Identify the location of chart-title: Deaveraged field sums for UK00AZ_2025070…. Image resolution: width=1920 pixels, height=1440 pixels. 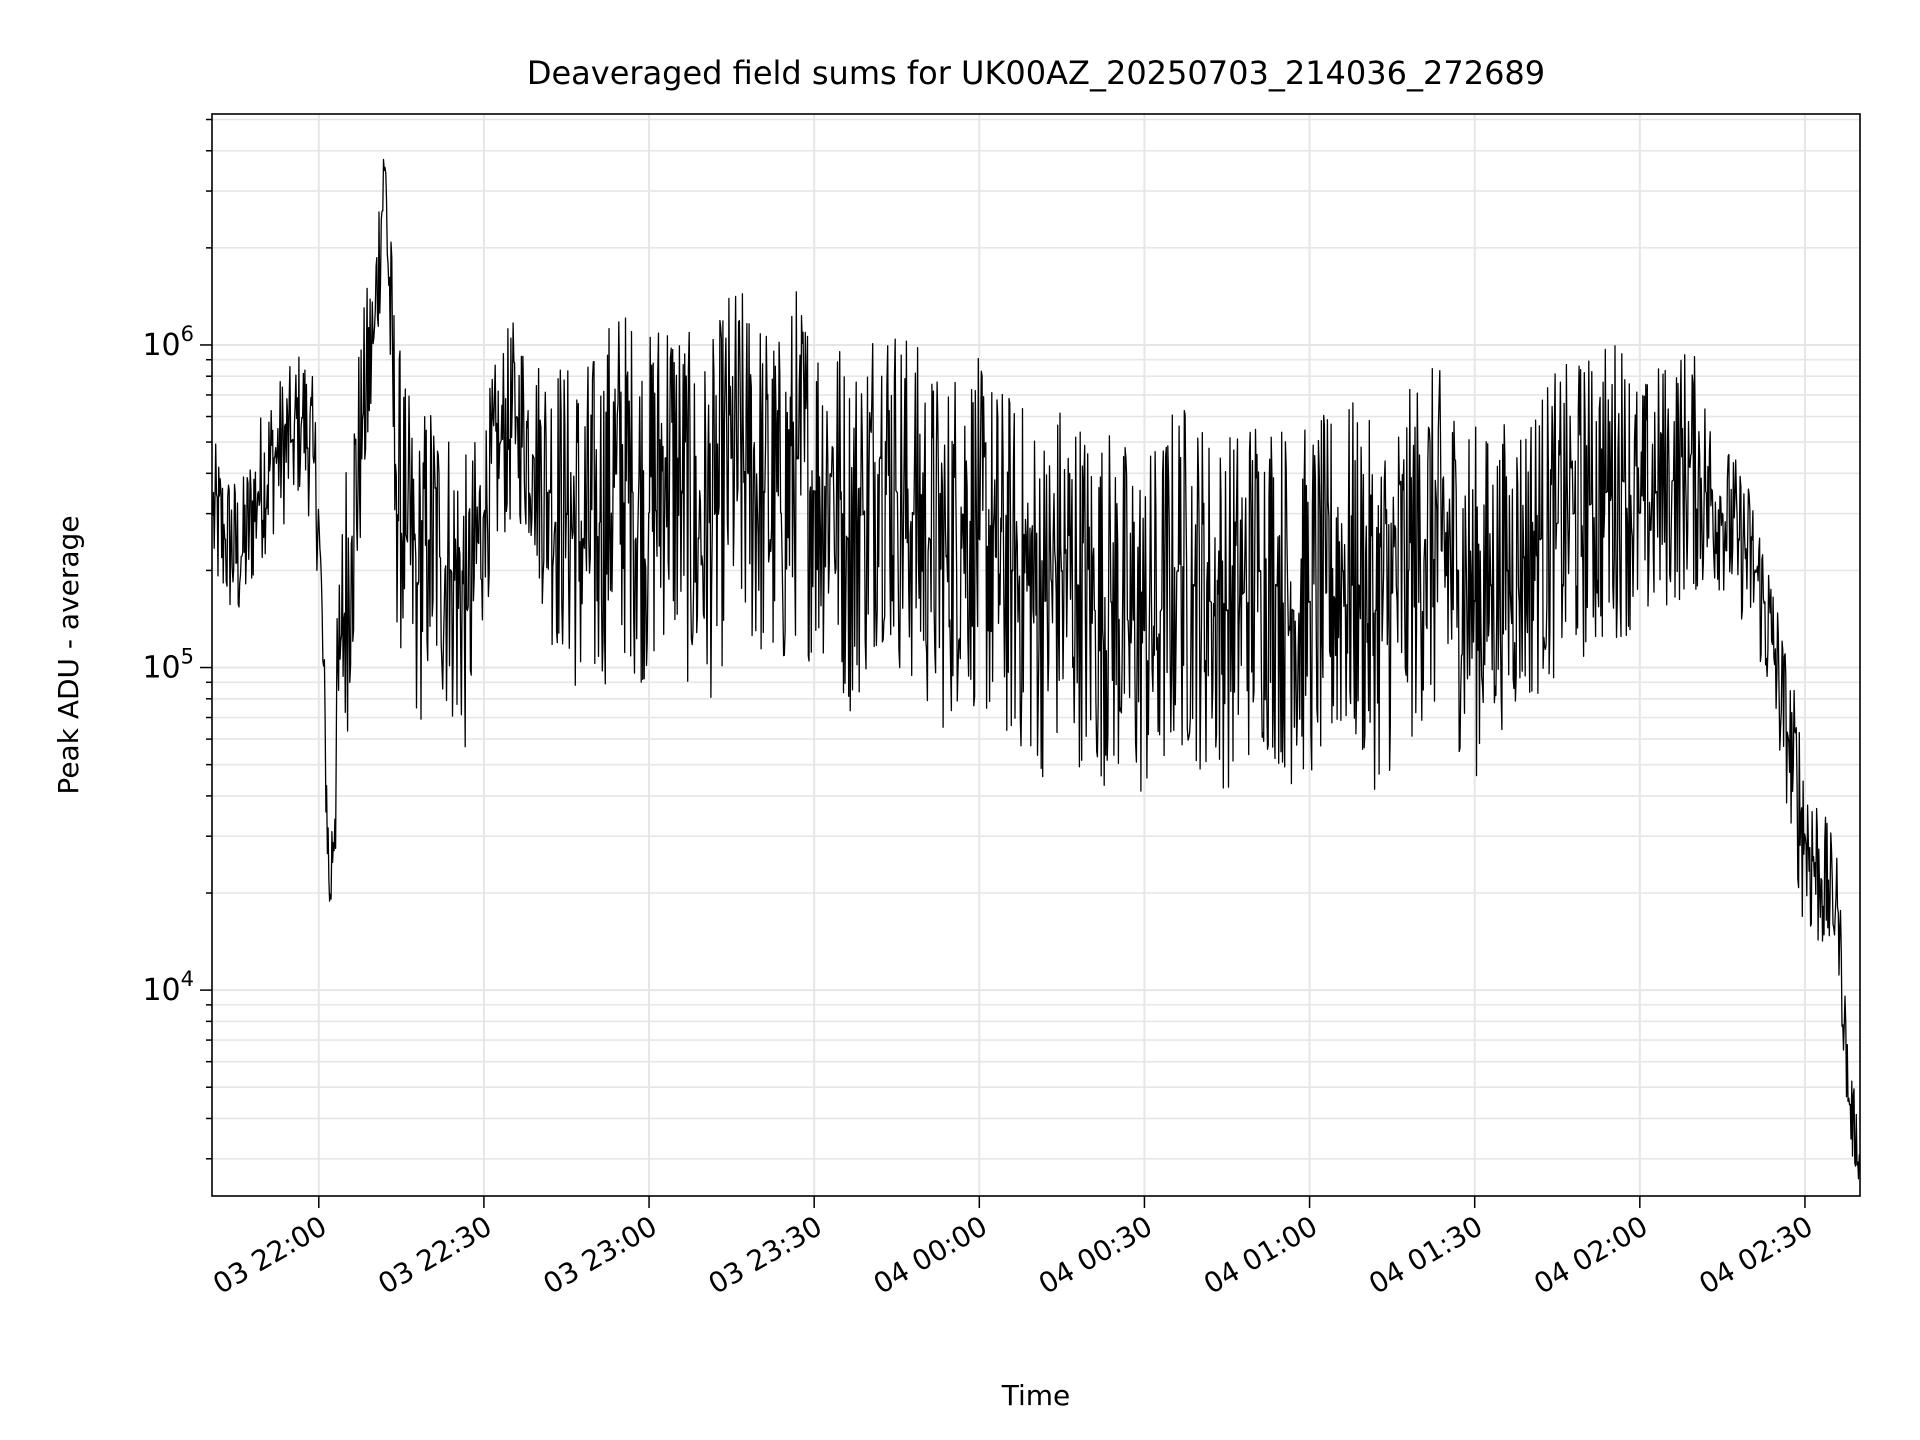
(1036, 73).